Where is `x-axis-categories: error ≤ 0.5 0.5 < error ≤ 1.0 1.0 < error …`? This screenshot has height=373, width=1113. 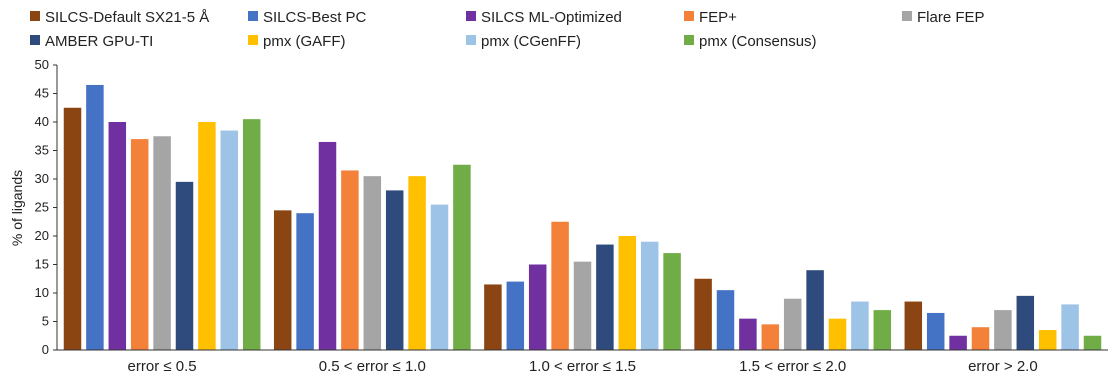
x-axis-categories: error ≤ 0.5 0.5 < error ≤ 1.0 1.0 < error … is located at coordinates (583, 365).